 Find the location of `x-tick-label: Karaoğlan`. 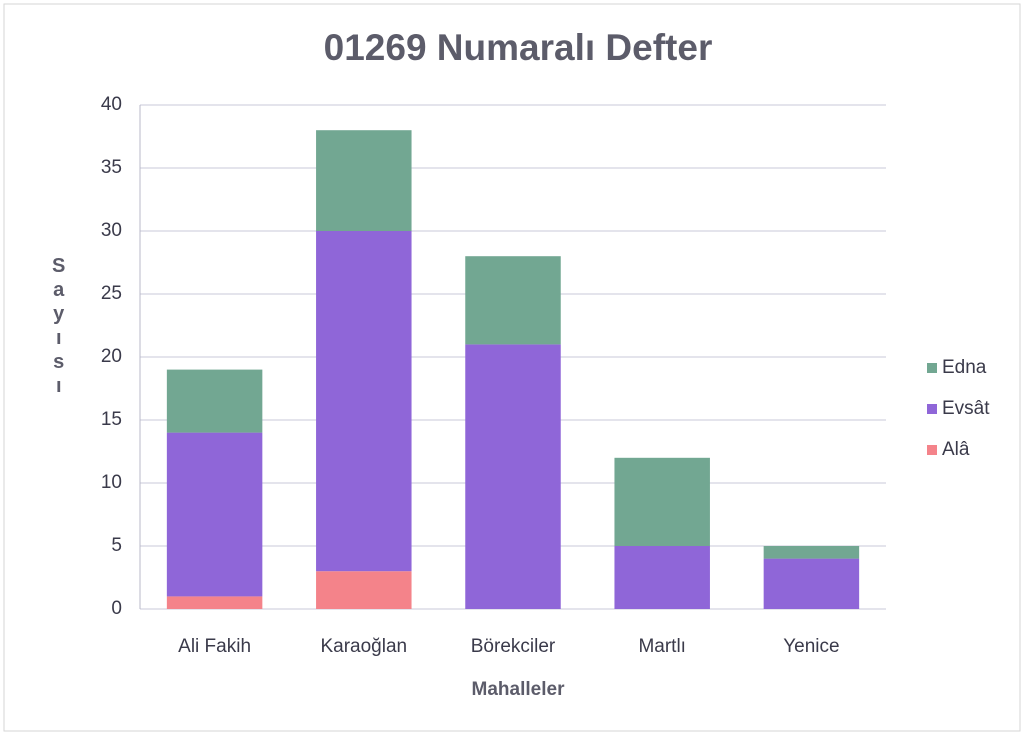

x-tick-label: Karaoğlan is located at coordinates (363, 646).